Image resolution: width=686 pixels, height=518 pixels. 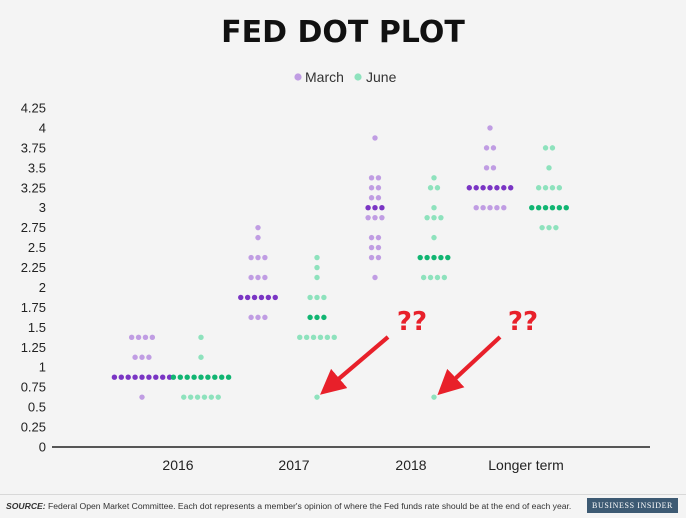 I want to click on y-tick-label: 3.25, so click(x=33, y=187).